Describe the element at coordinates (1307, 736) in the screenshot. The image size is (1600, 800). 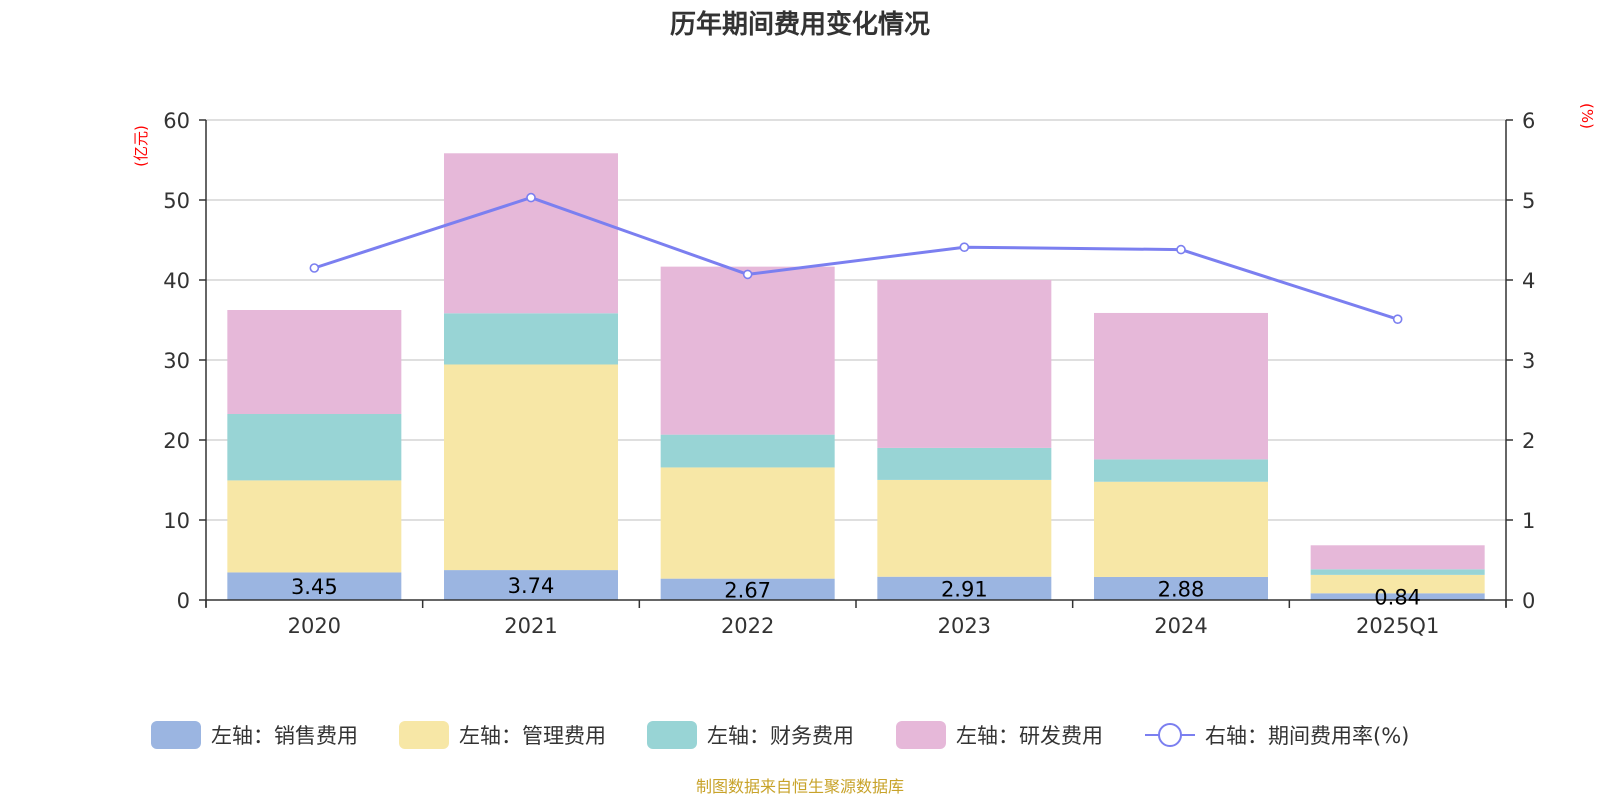
I see `legend-label: 右轴：期间费用率(%)` at that location.